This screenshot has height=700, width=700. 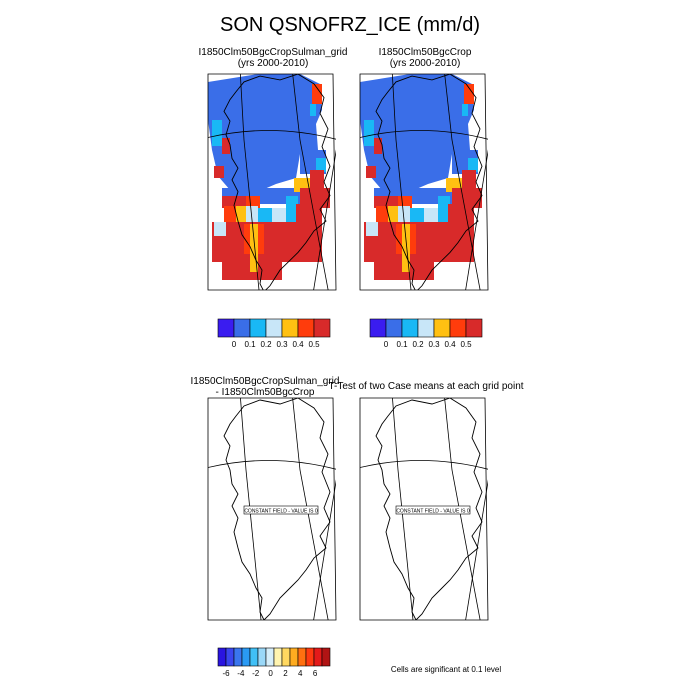 What do you see at coordinates (402, 344) in the screenshot?
I see `colorbar-top-right-tick-label: 0.1` at bounding box center [402, 344].